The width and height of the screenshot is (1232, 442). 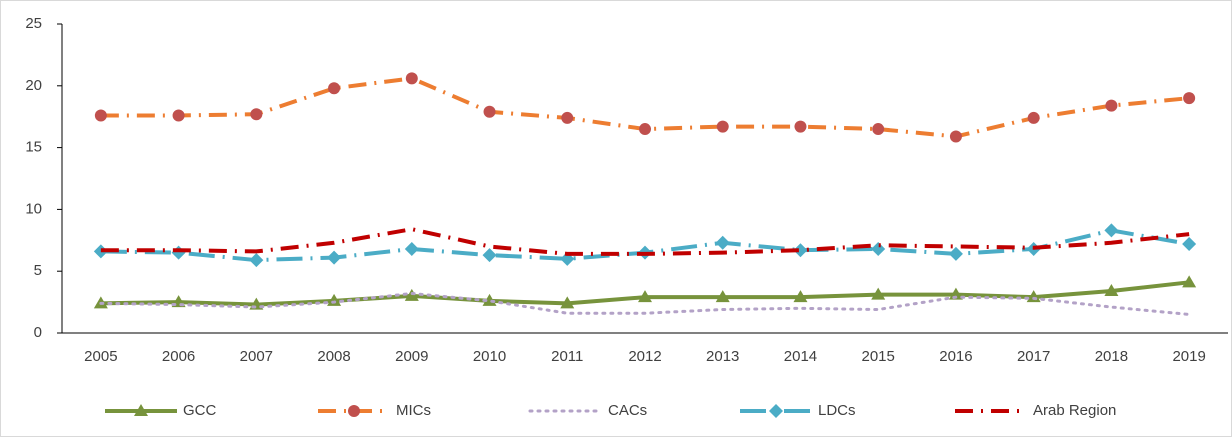 What do you see at coordinates (627, 410) in the screenshot?
I see `legend-label: CACs` at bounding box center [627, 410].